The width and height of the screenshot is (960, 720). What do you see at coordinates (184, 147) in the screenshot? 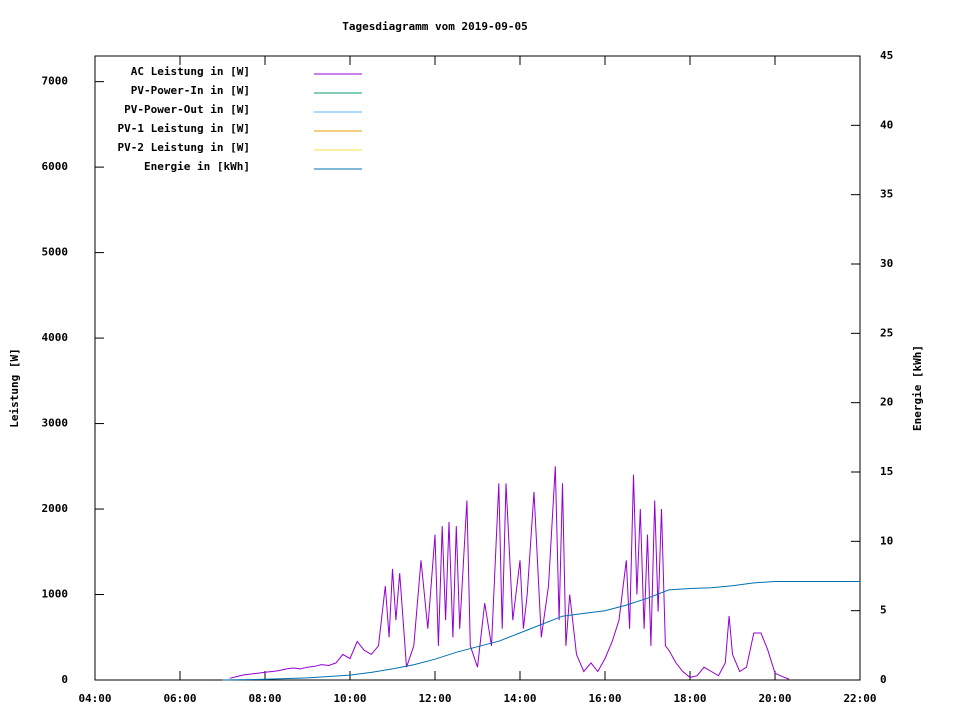
I see `legend-label: PV-2 Leistung in [W]` at bounding box center [184, 147].